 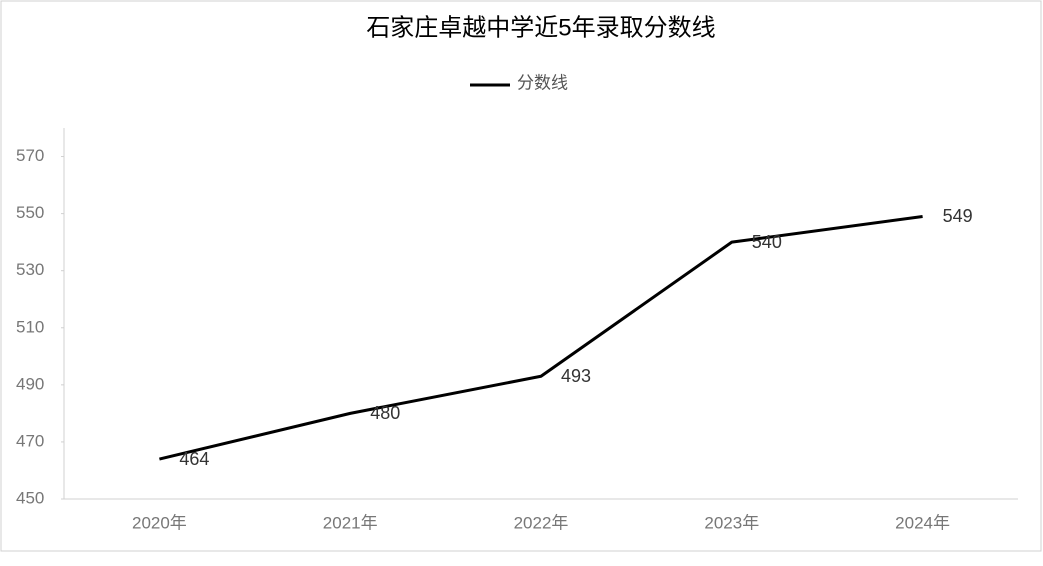 What do you see at coordinates (576, 376) in the screenshot?
I see `data-label: 493` at bounding box center [576, 376].